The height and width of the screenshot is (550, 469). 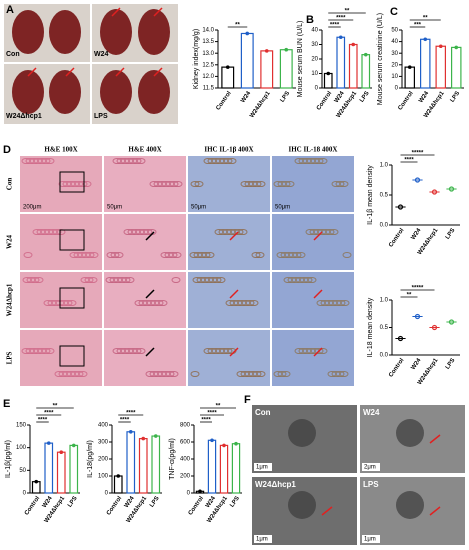 What do you see at coordinates (91, 61) in the screenshot?
I see `kidneys` at bounding box center [91, 61].